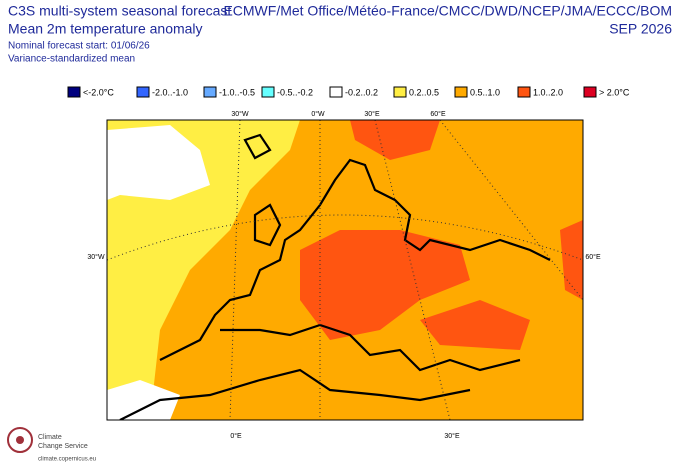 The image size is (680, 466). I want to click on legend-label: -2.0..-1.0, so click(170, 92).